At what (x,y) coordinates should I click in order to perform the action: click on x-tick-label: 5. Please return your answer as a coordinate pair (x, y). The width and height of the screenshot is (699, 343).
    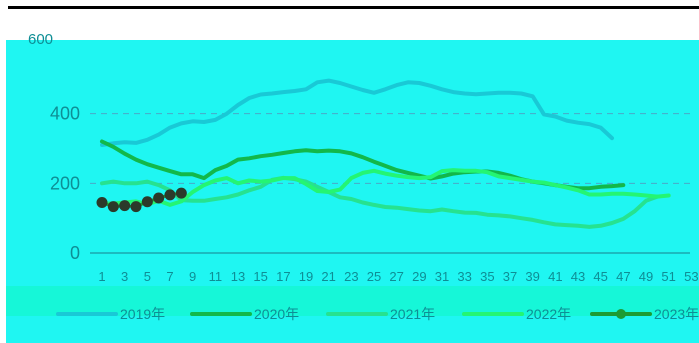
    Looking at the image, I should click on (147, 276).